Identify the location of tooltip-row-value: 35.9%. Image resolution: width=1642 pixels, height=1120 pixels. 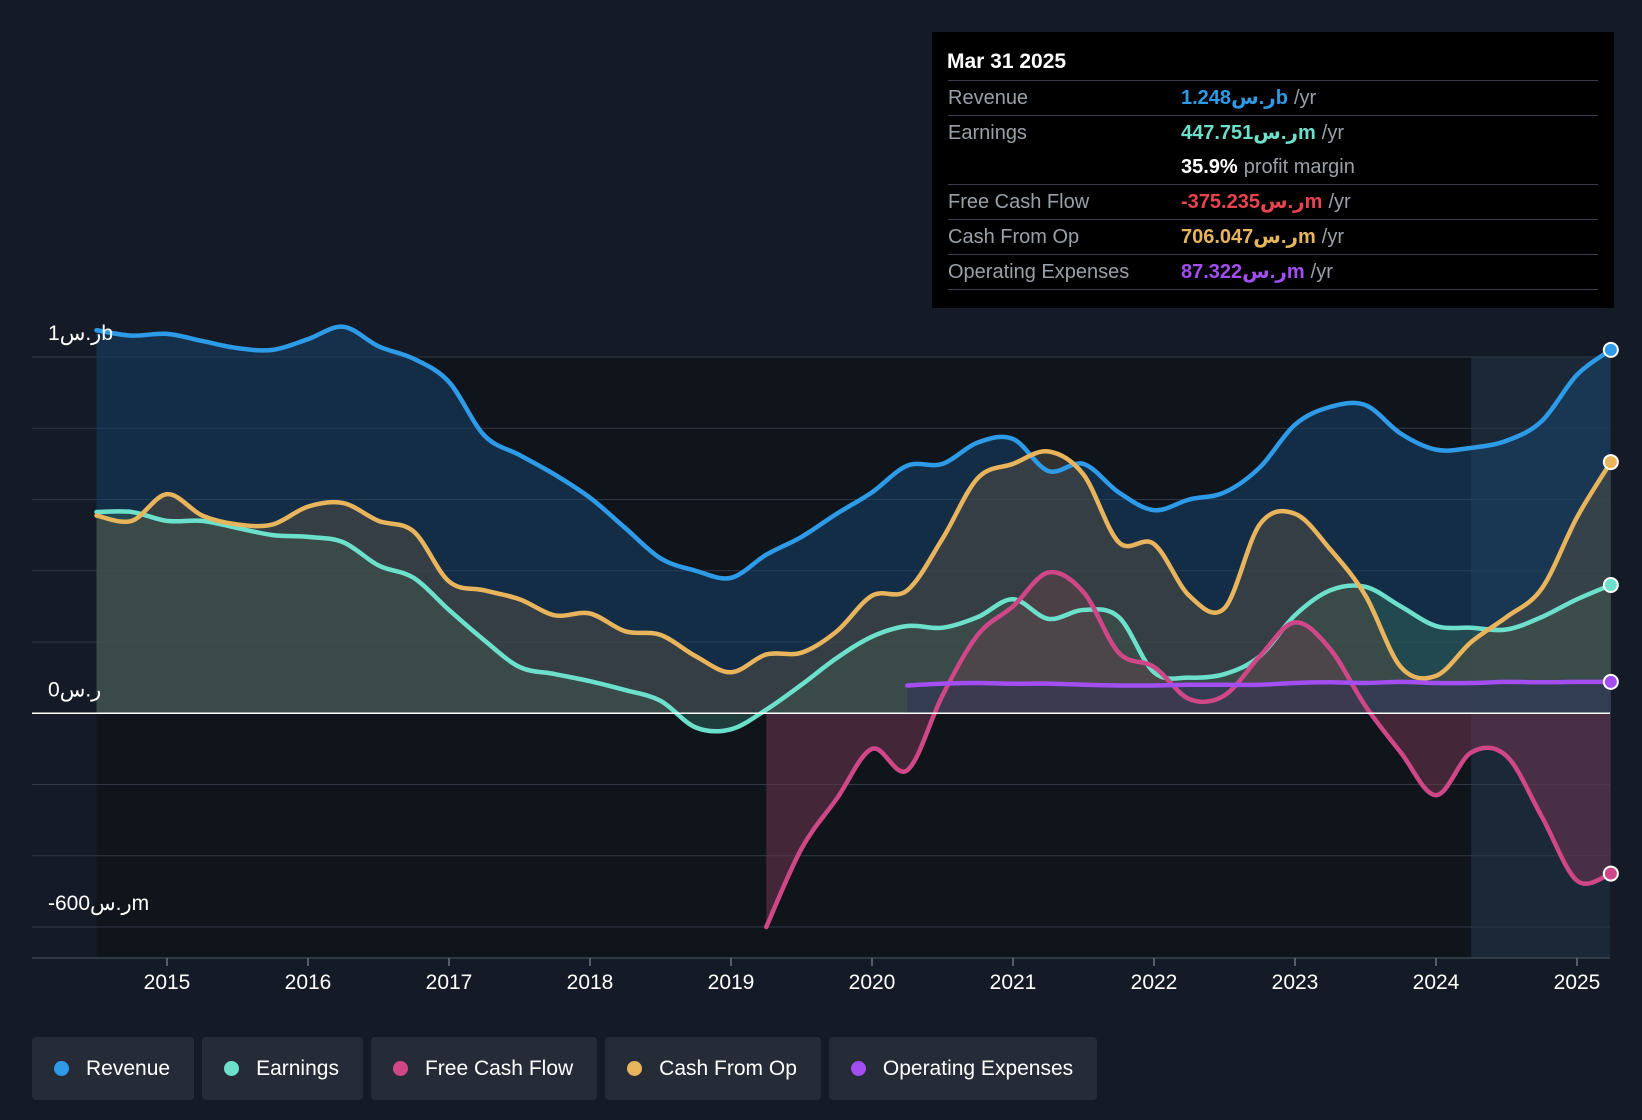
(1209, 167).